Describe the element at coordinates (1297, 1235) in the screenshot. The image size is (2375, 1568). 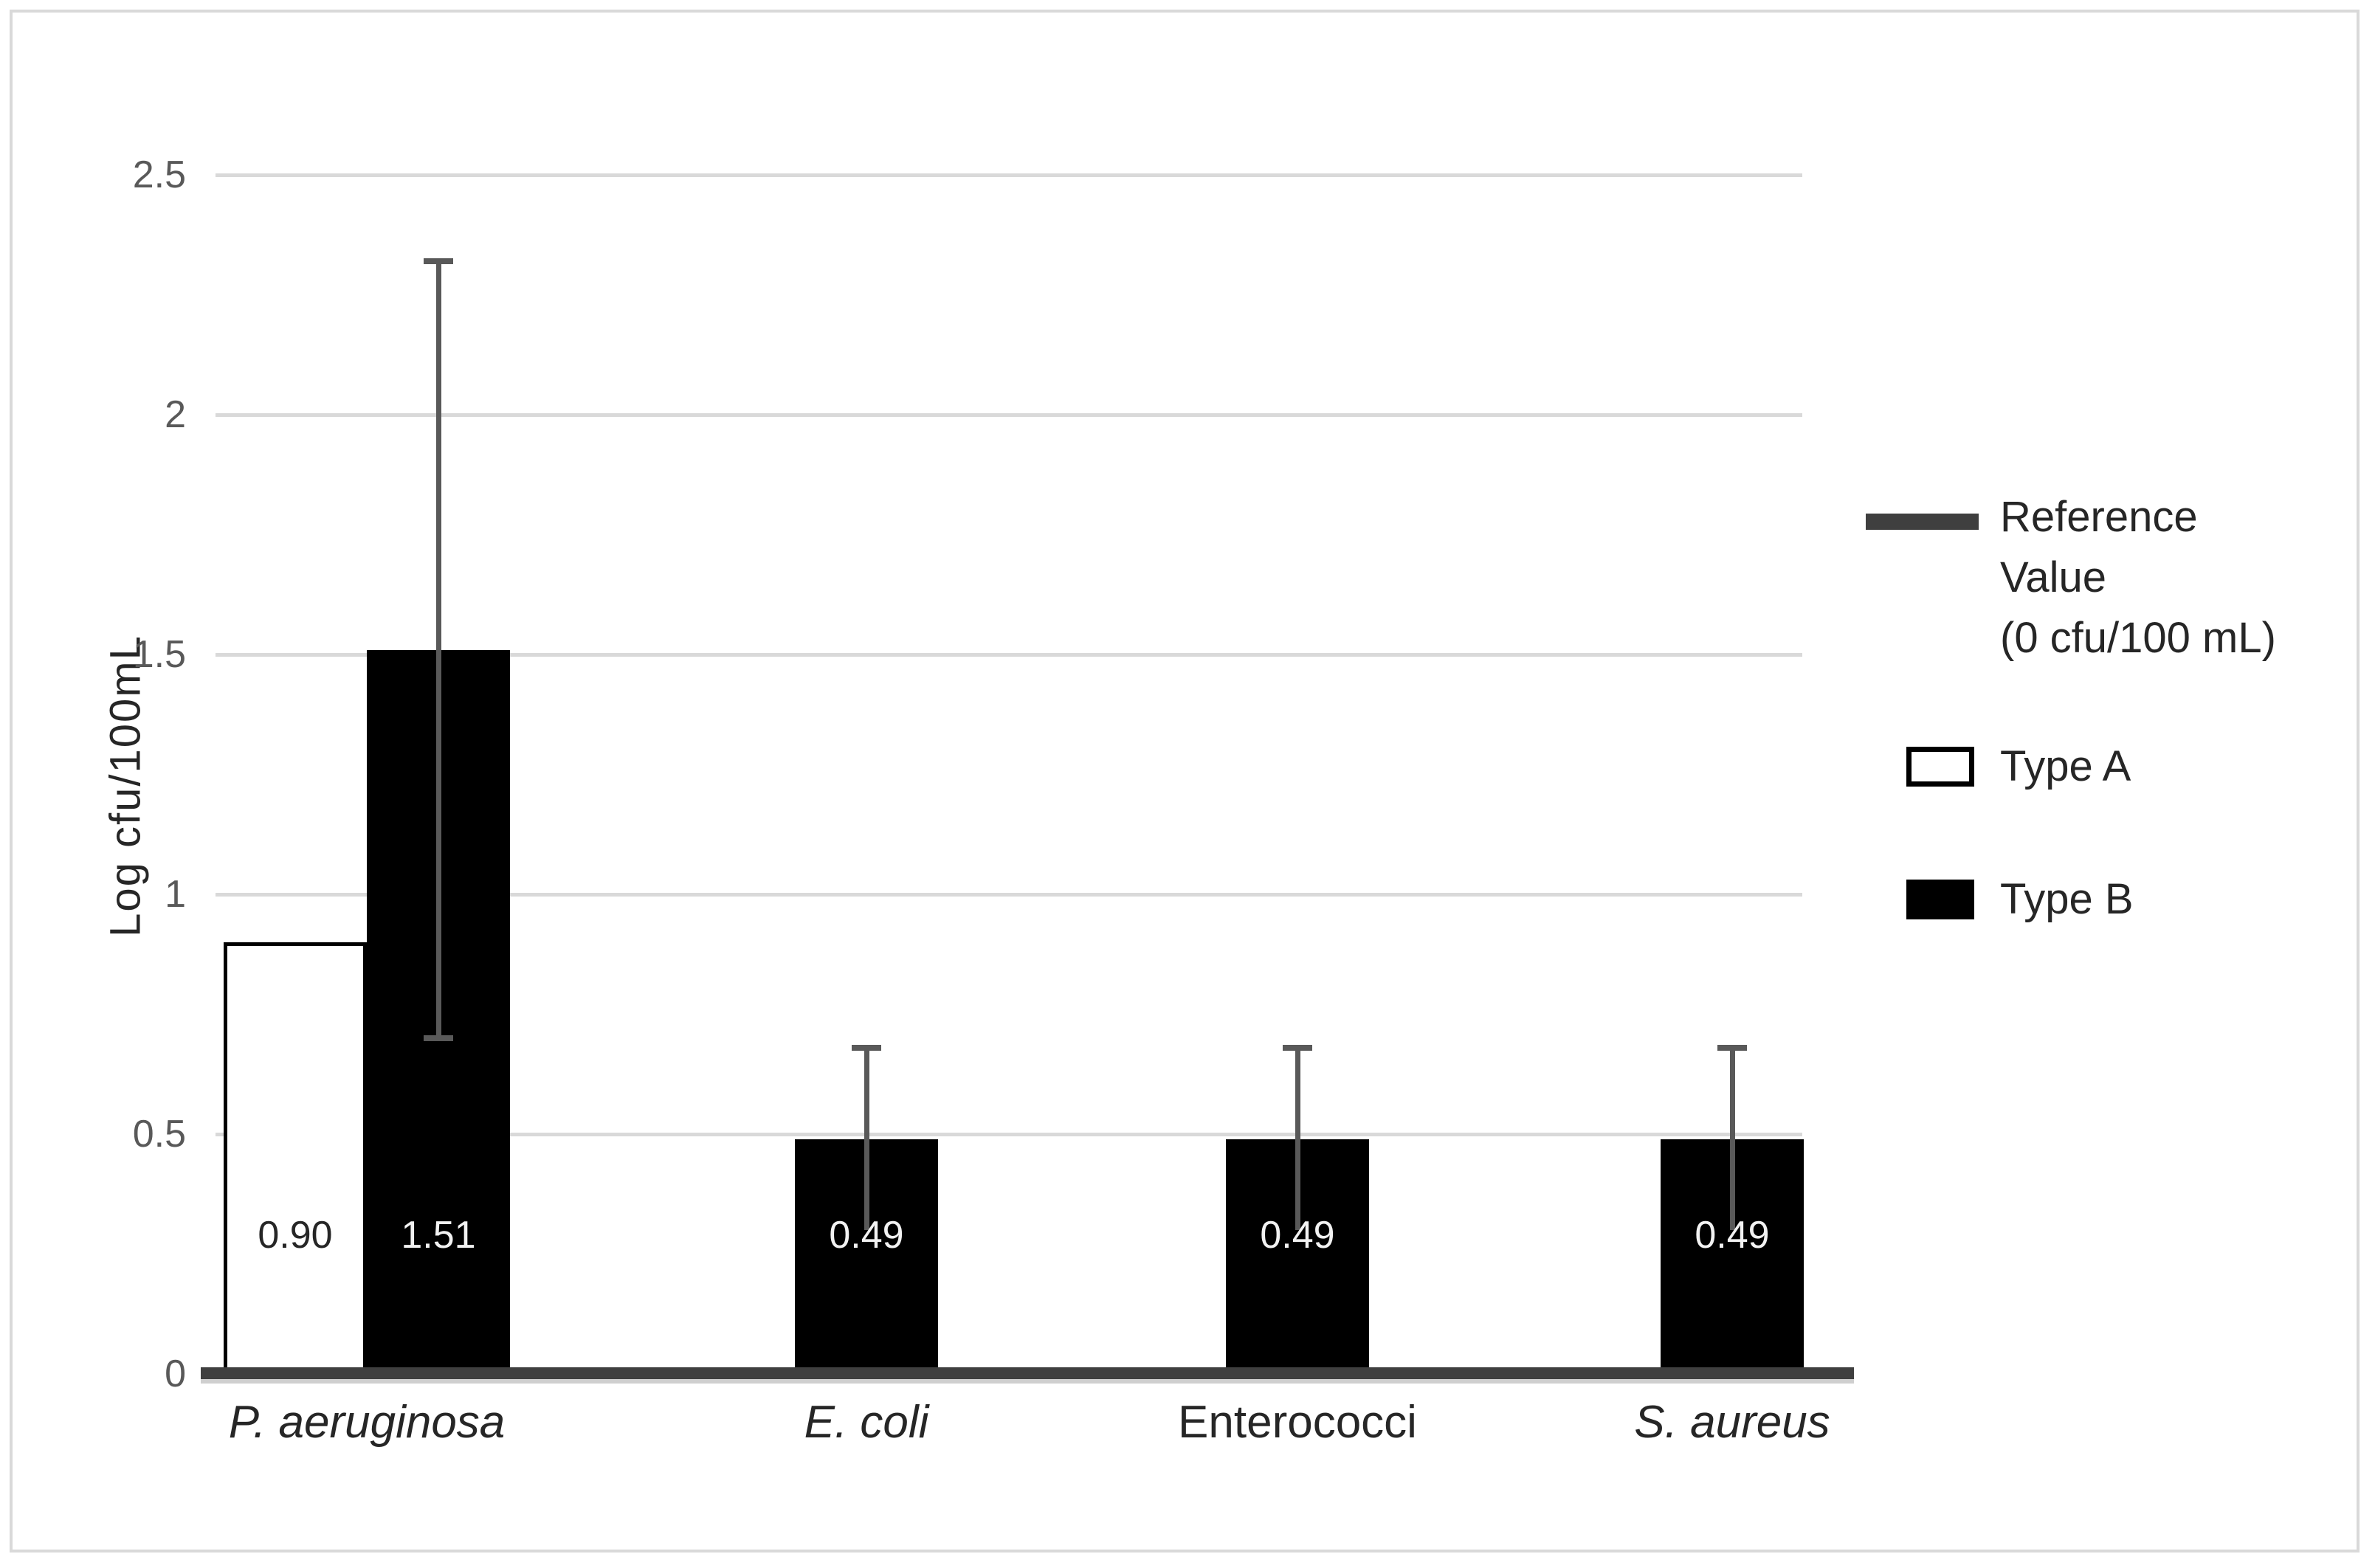
I see `value-label-2-type-b: 0.49` at that location.